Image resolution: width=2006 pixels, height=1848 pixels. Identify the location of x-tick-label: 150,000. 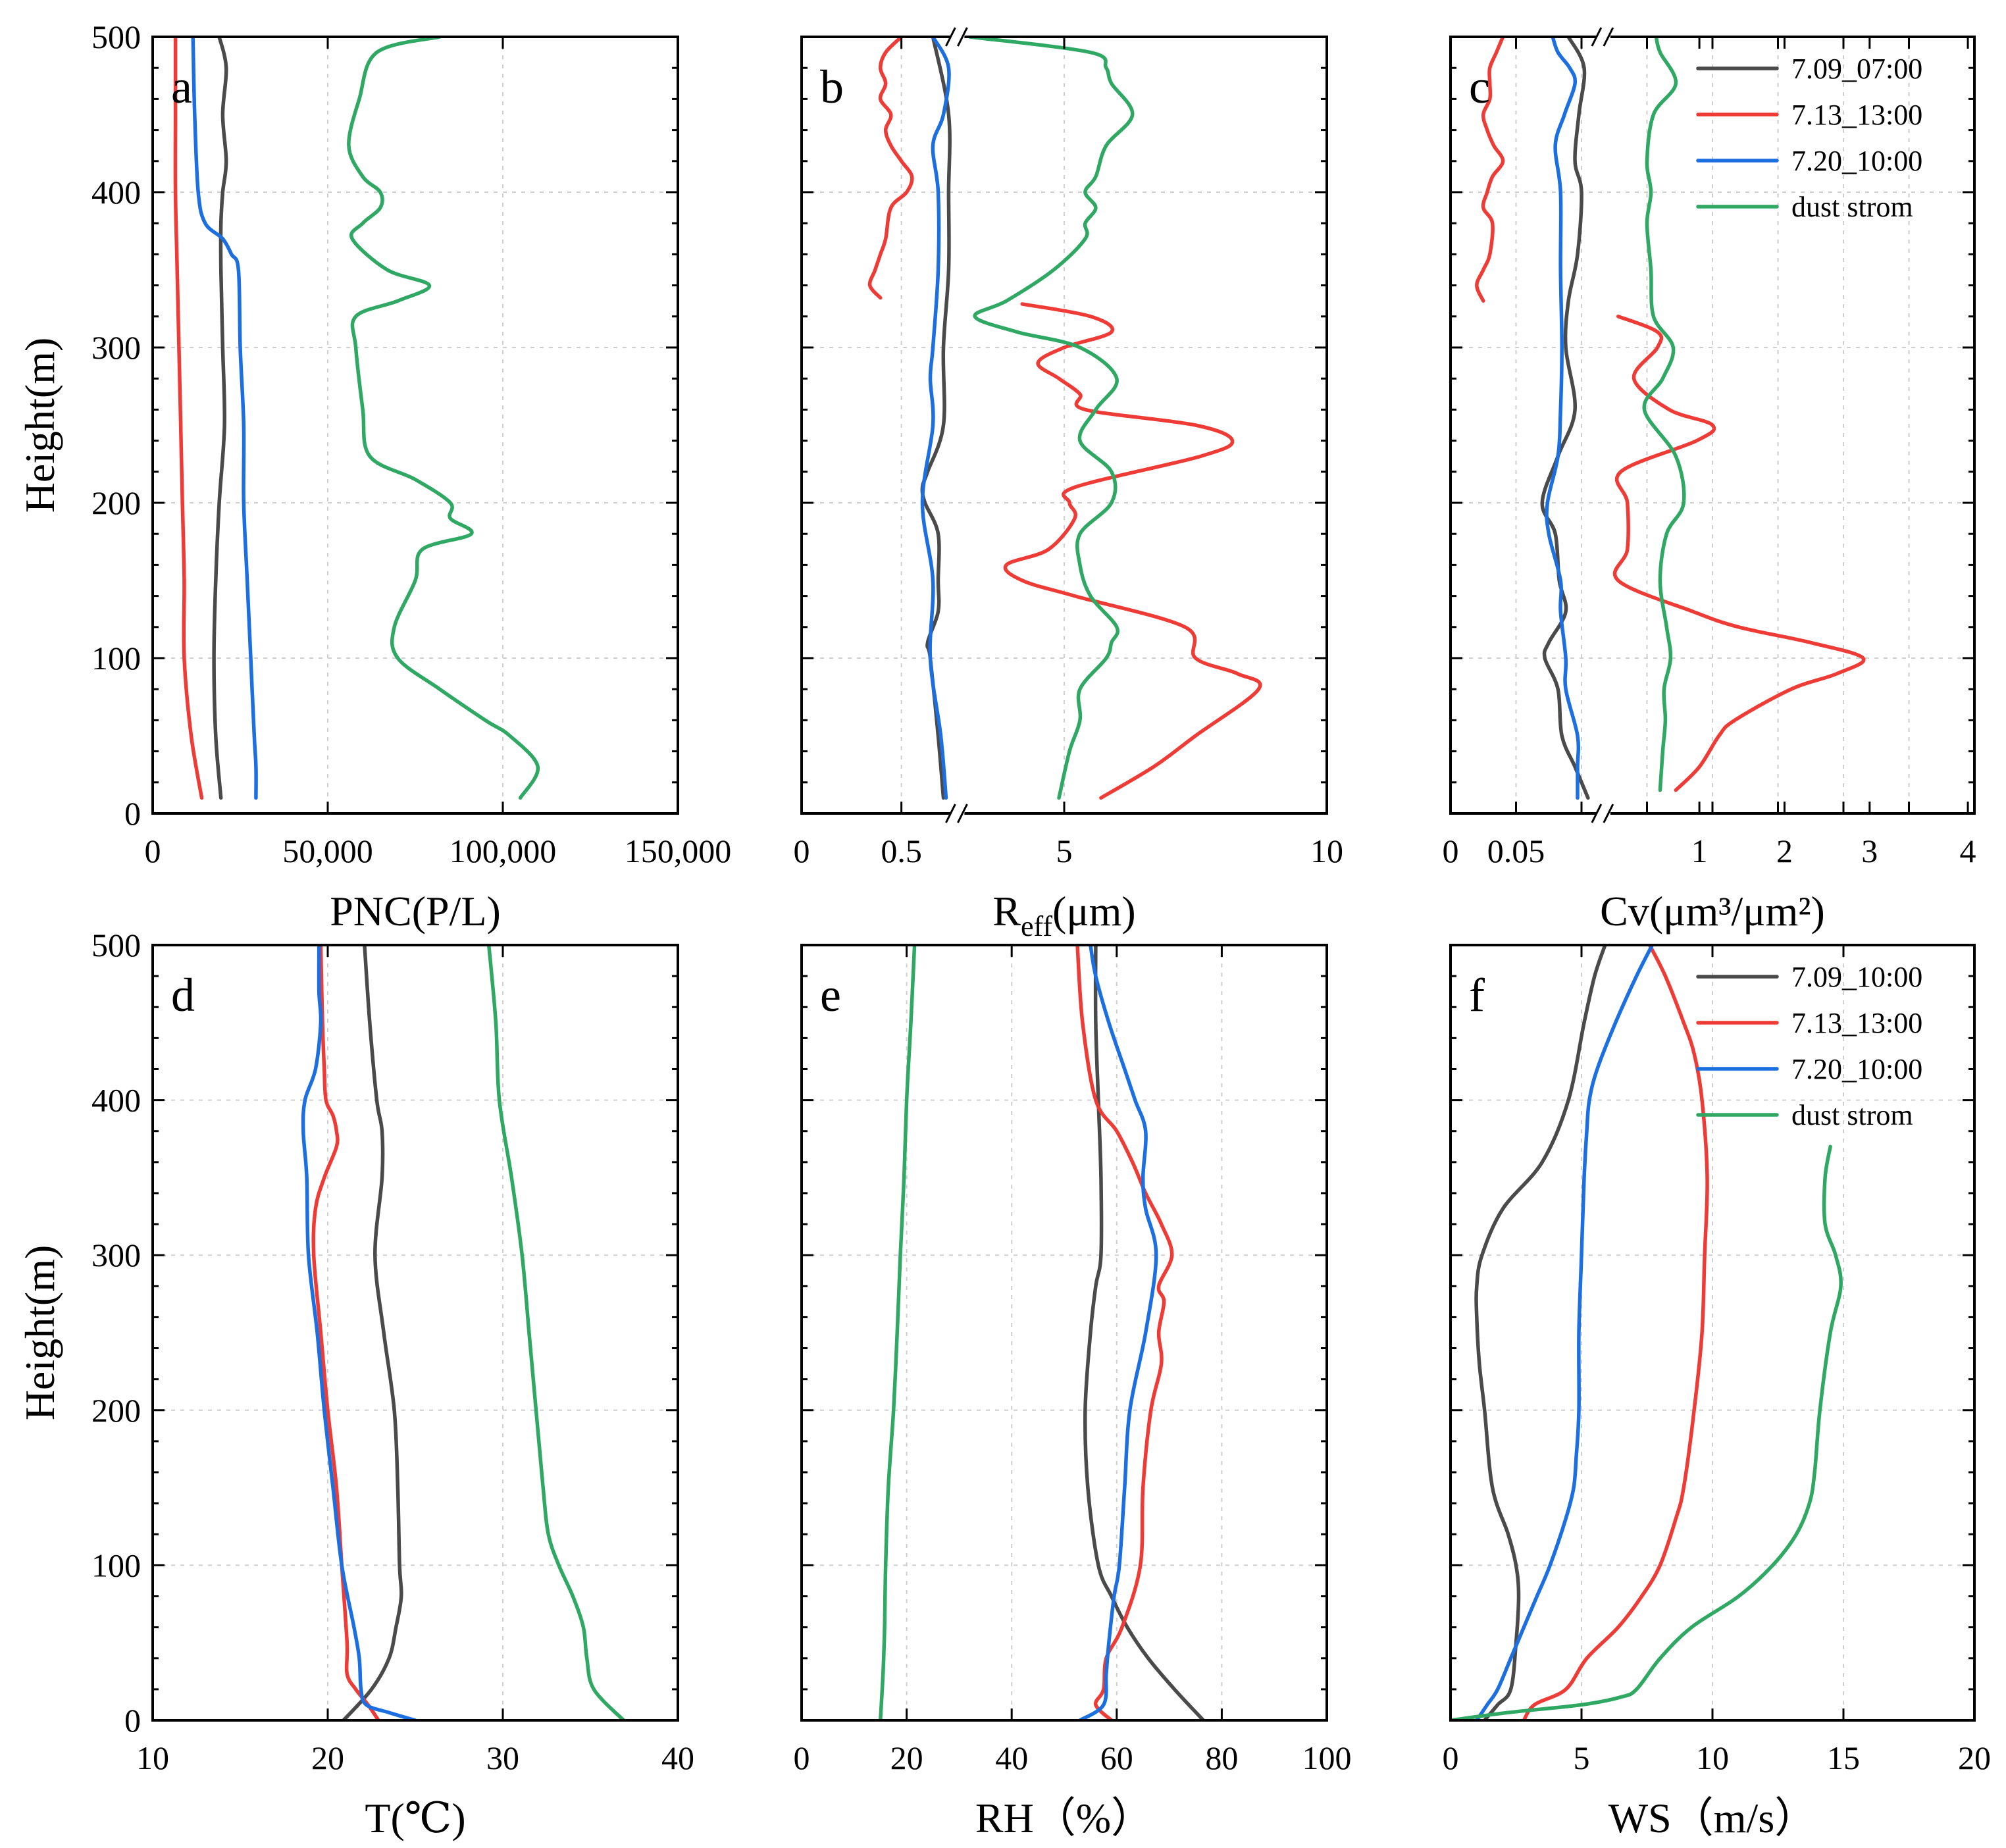
(678, 851).